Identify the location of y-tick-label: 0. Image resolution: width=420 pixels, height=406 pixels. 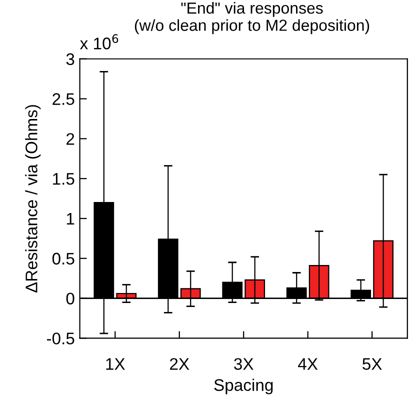
(70, 298).